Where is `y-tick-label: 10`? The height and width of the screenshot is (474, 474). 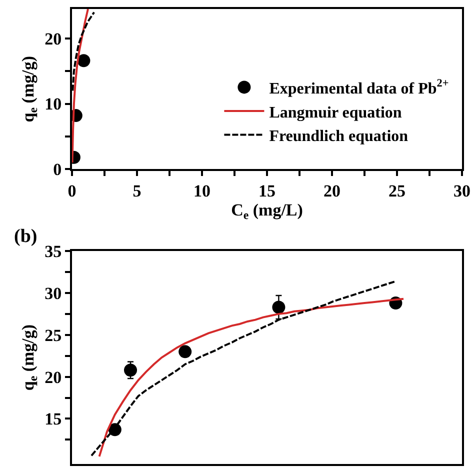 y-tick-label: 10 is located at coordinates (53, 104).